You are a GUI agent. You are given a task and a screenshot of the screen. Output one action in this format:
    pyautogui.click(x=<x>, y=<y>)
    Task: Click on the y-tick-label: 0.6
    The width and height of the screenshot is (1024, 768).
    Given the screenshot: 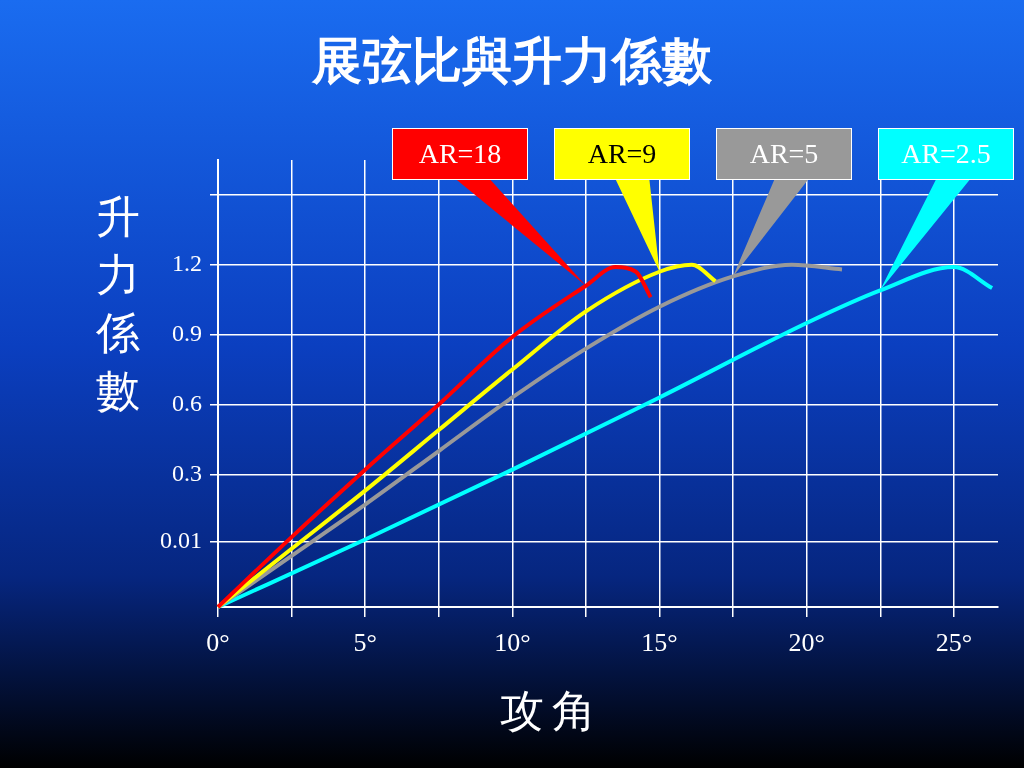 What is the action you would take?
    pyautogui.click(x=187, y=402)
    